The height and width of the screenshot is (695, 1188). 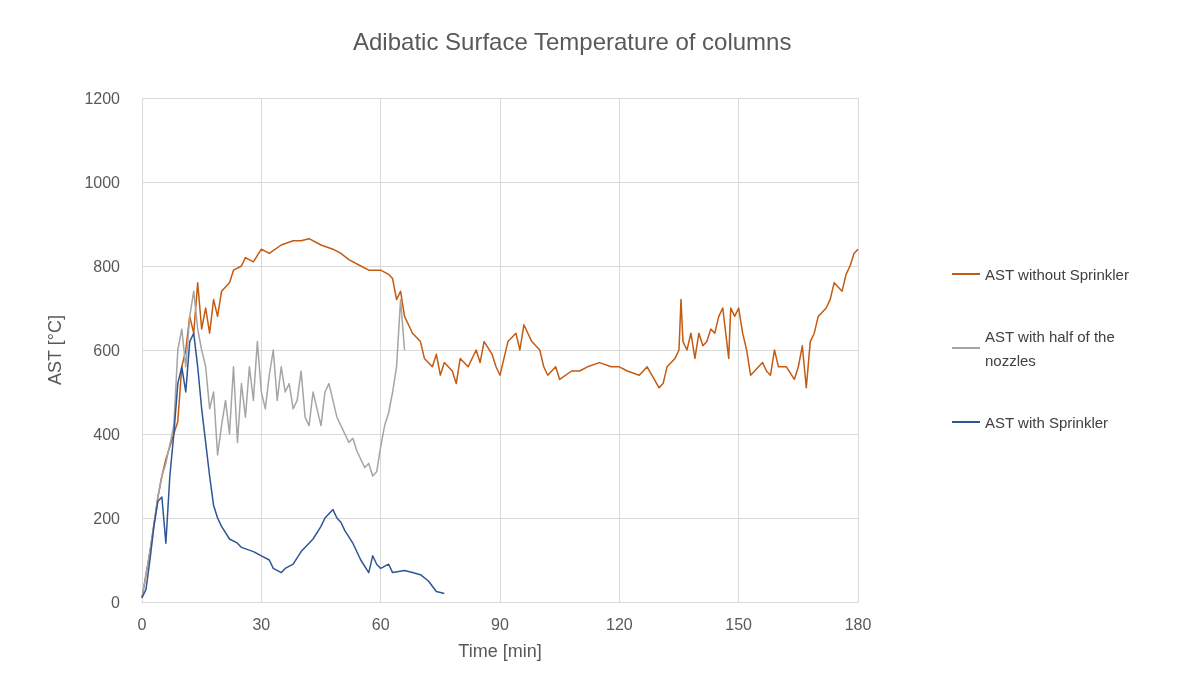 What do you see at coordinates (102, 98) in the screenshot?
I see `y-tick-label: 1200` at bounding box center [102, 98].